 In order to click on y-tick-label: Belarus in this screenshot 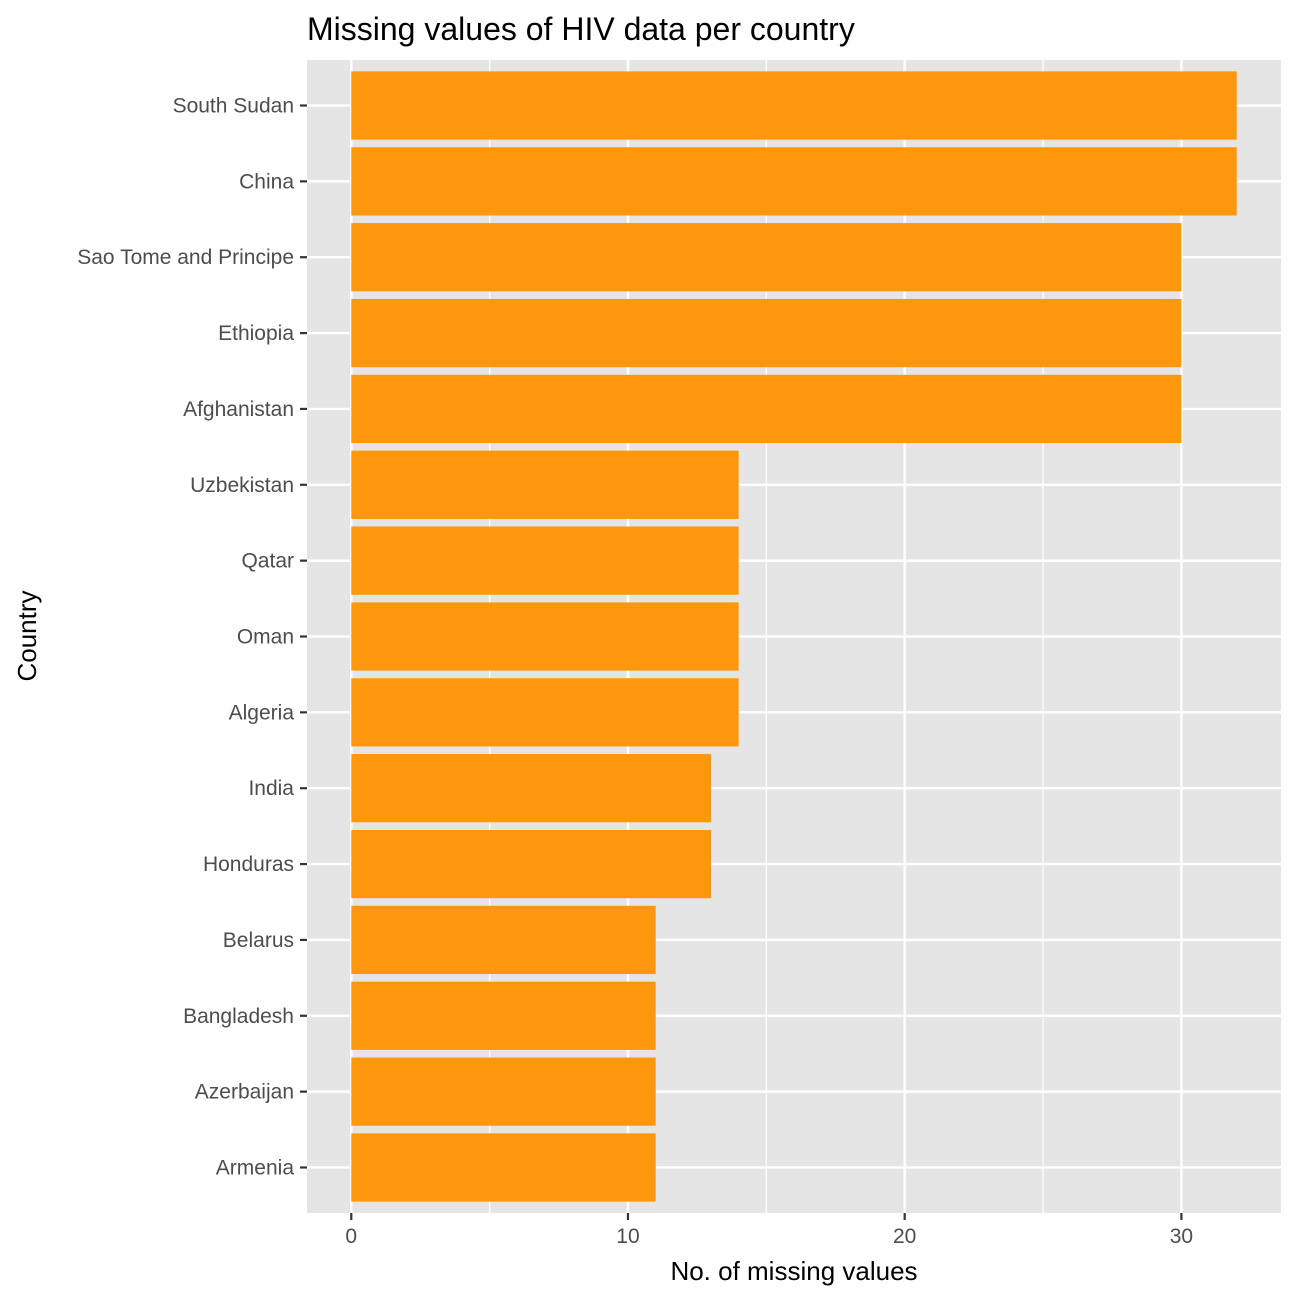, I will do `click(258, 940)`.